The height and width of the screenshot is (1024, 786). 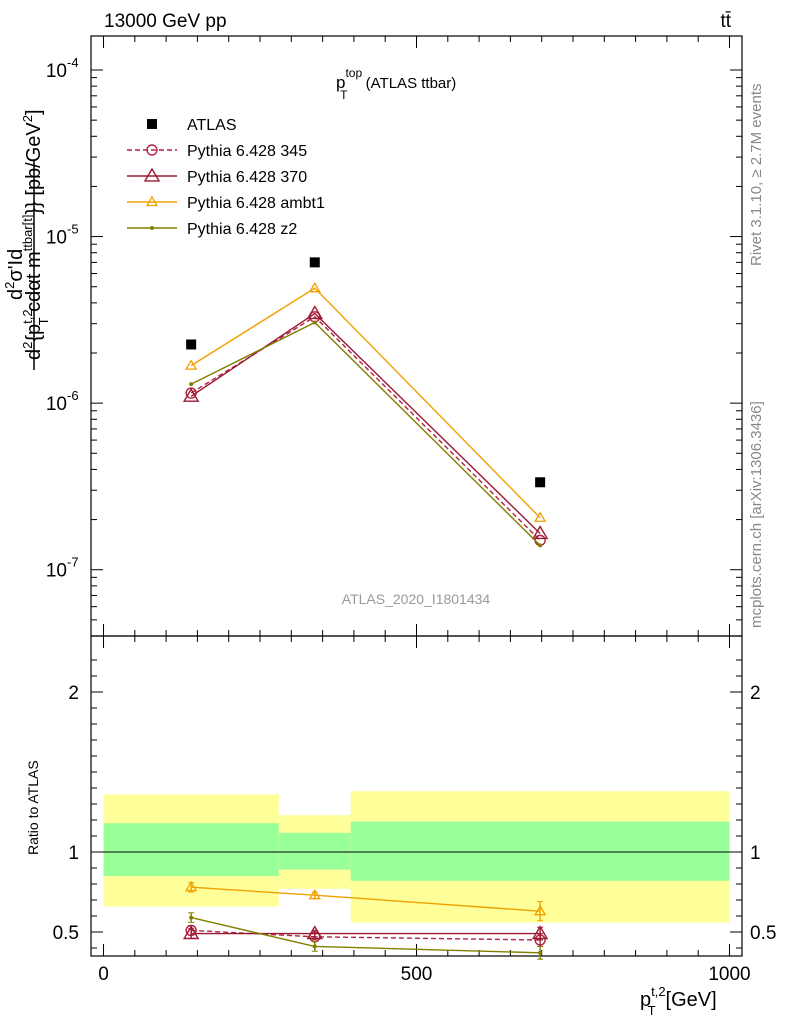 I want to click on ratio-y-label: Ratio to ATLAS, so click(x=33, y=807).